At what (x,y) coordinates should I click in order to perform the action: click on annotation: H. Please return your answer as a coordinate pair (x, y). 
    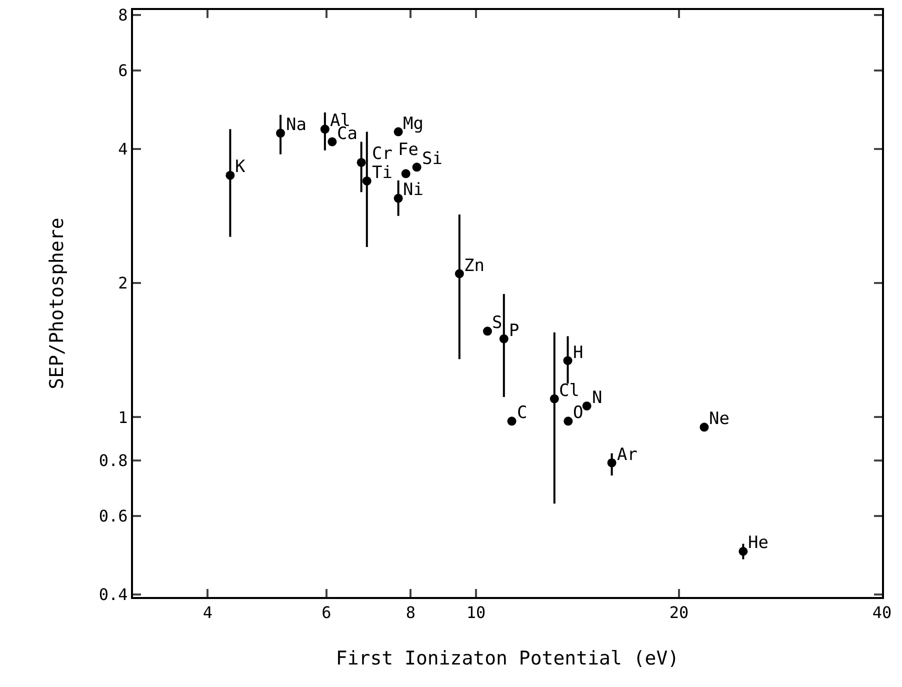
    Looking at the image, I should click on (578, 353).